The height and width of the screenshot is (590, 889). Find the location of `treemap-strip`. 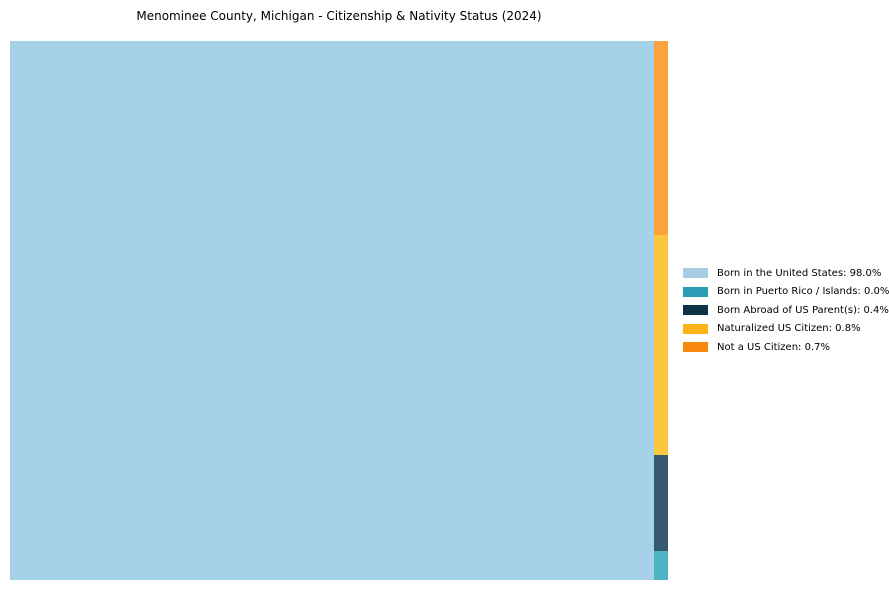

treemap-strip is located at coordinates (660, 310).